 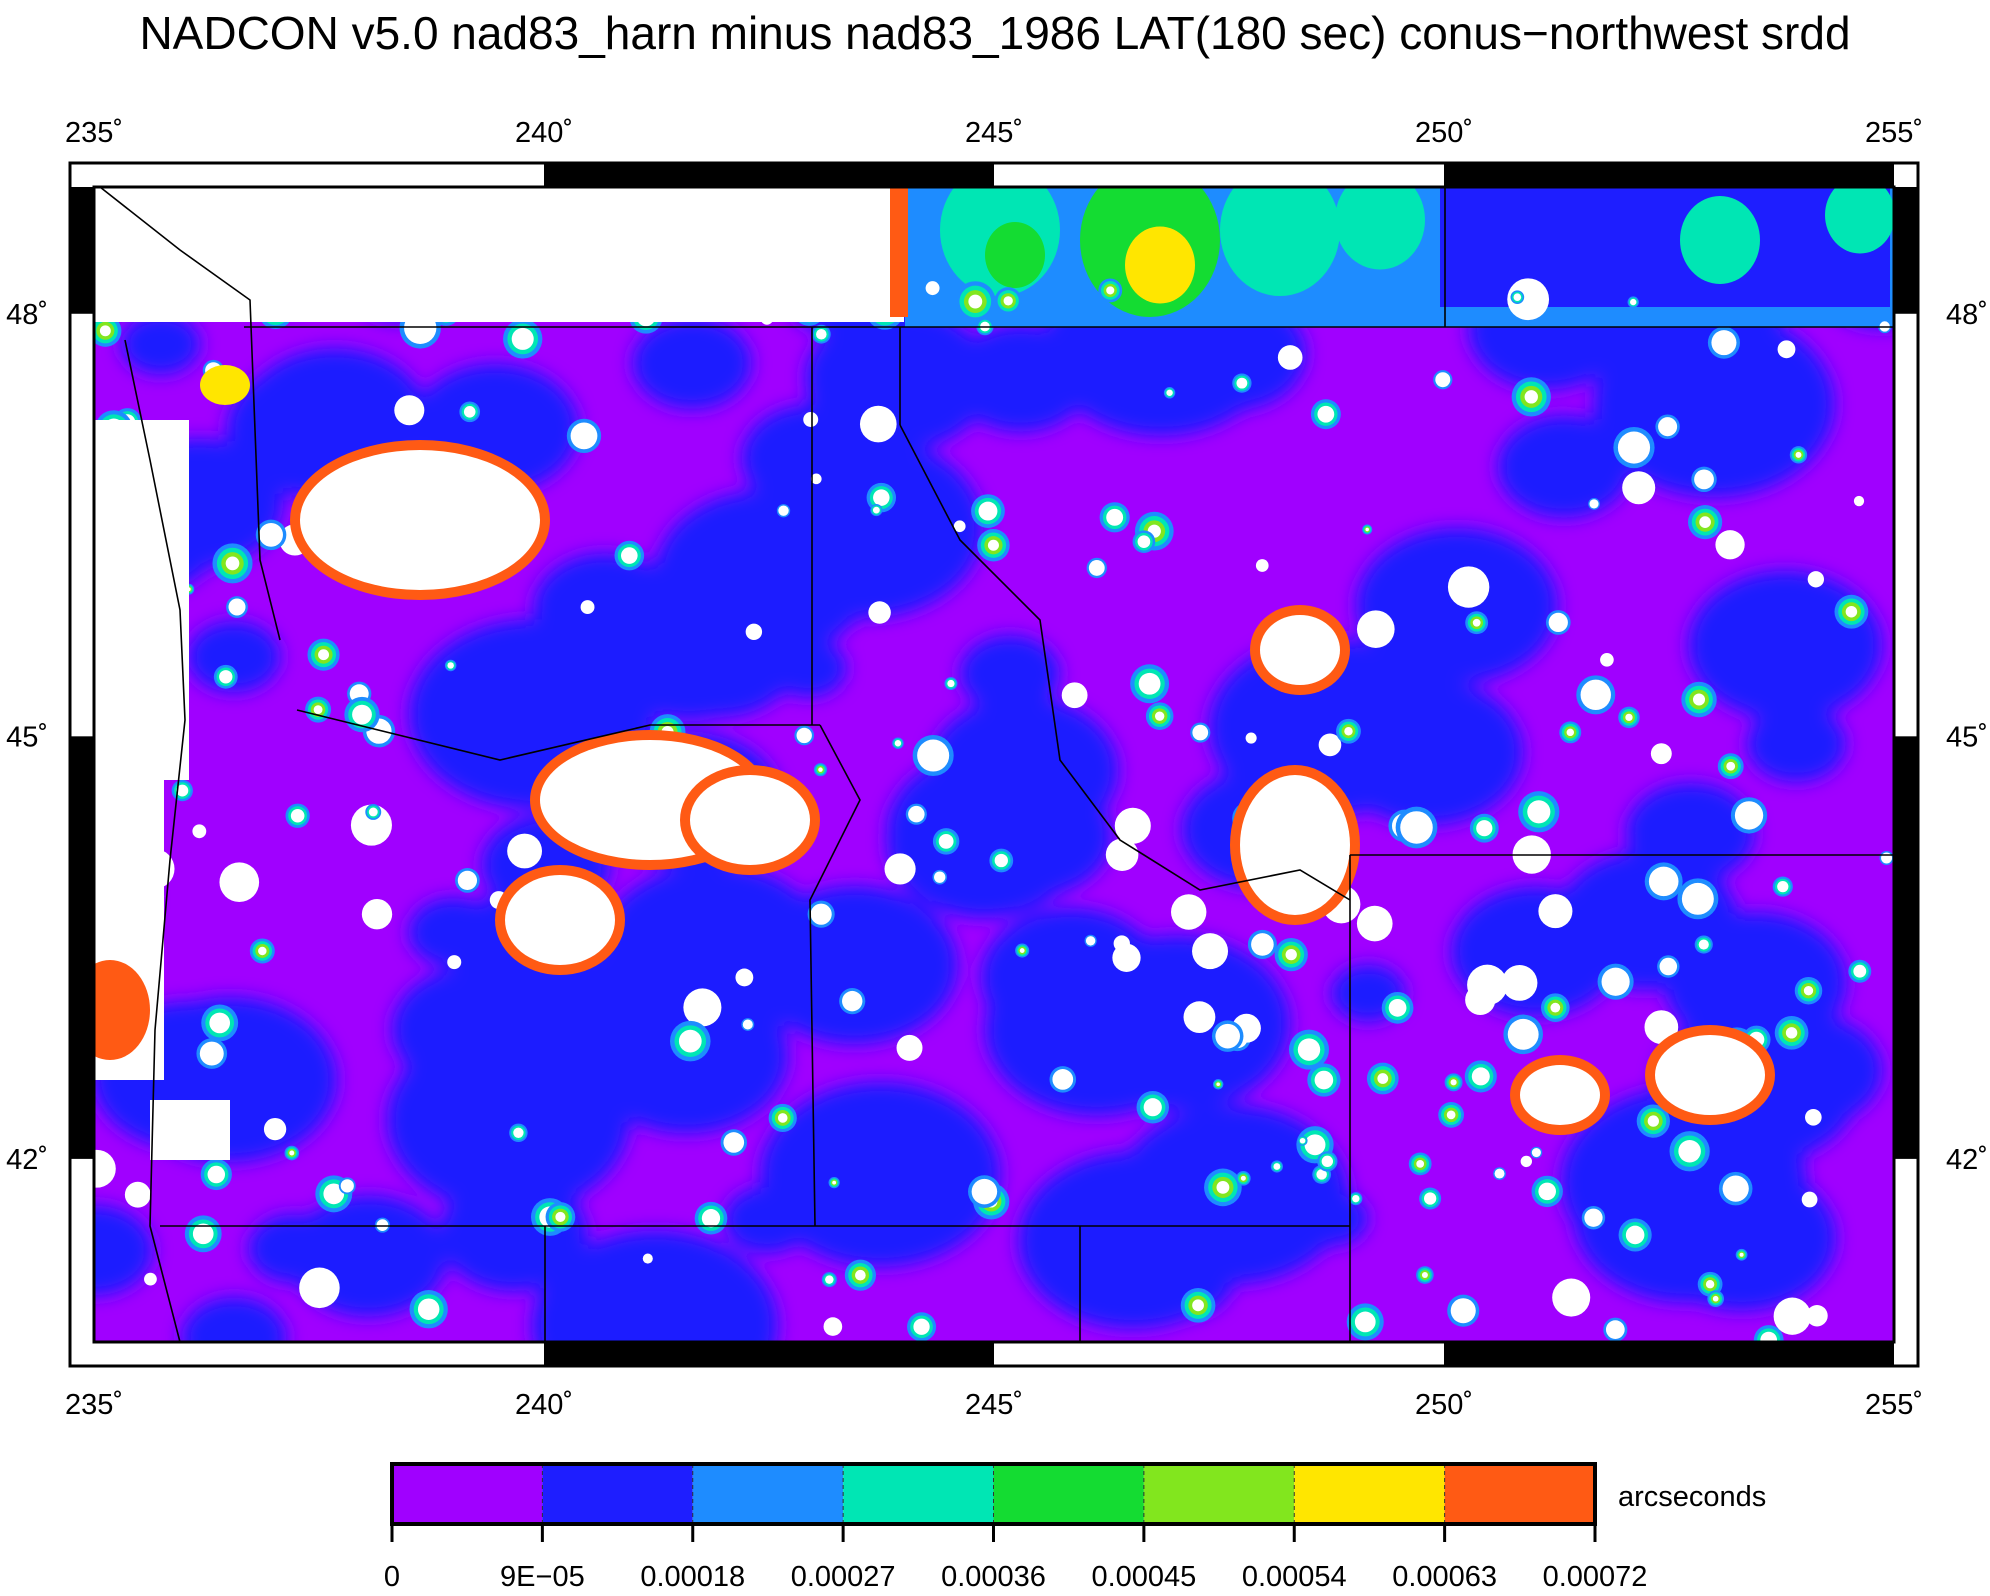 I want to click on colorbar-tick-label: 0.00072, so click(x=1595, y=1577).